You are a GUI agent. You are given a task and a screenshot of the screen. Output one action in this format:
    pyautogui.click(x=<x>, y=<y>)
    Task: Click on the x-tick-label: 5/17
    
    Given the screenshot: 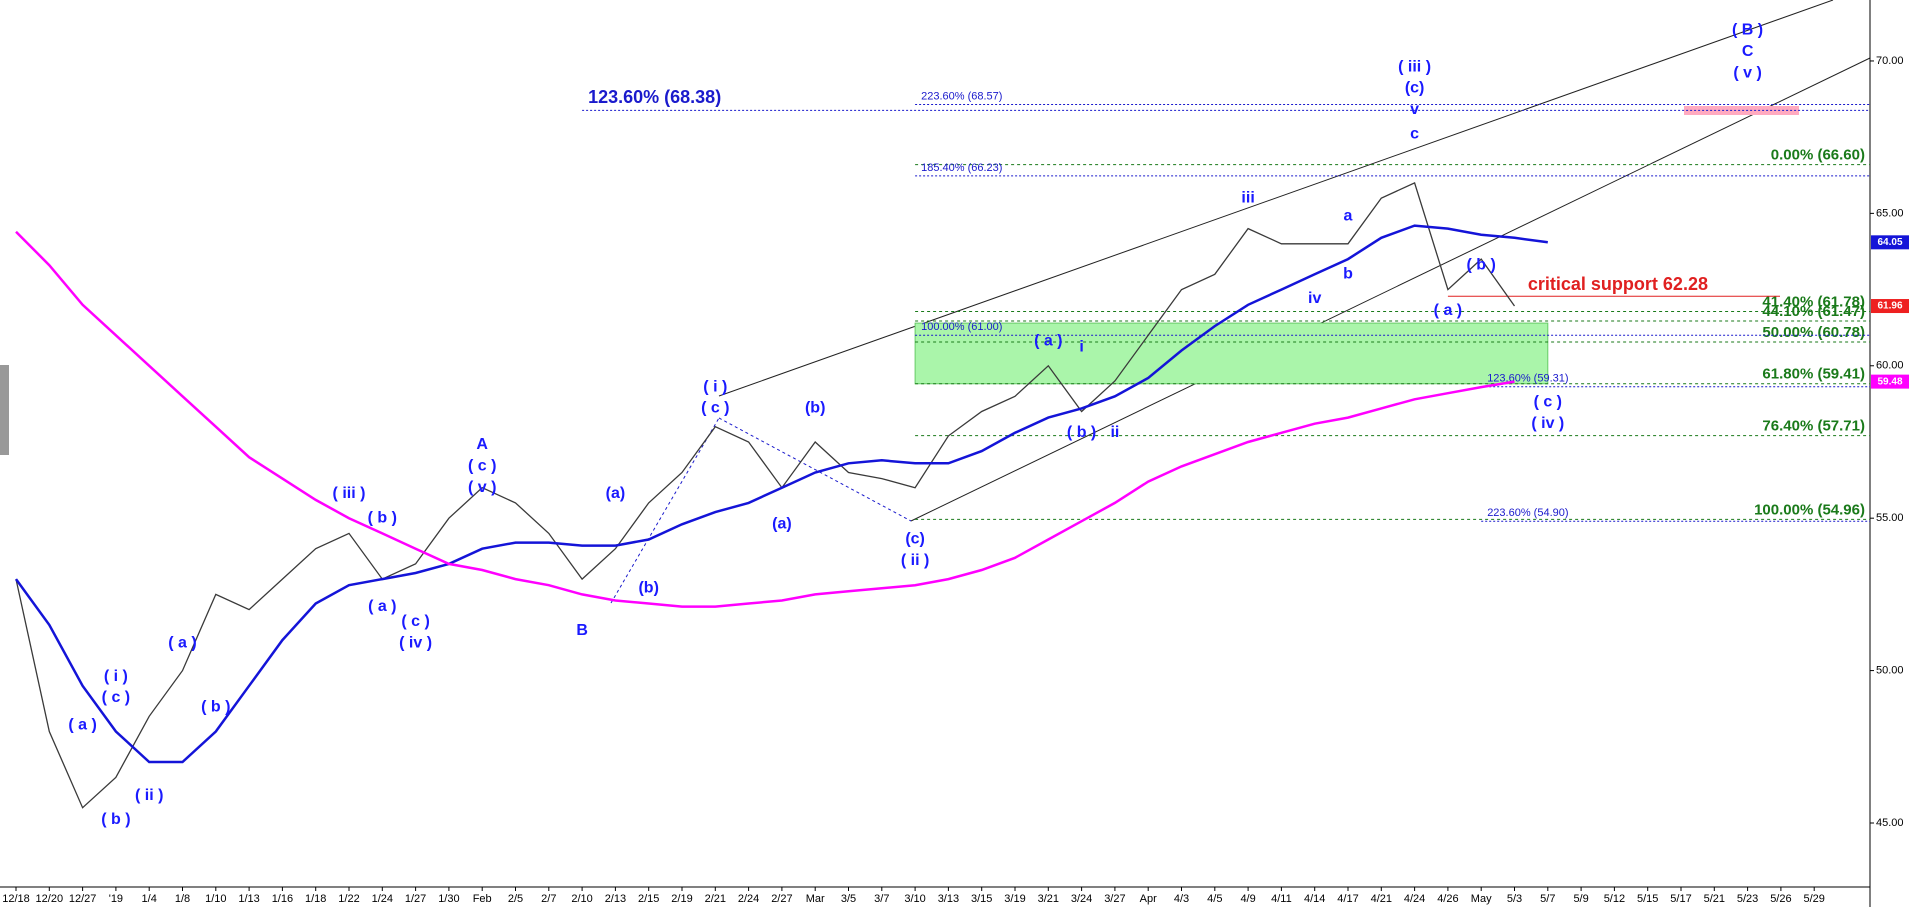 What is the action you would take?
    pyautogui.click(x=1680, y=899)
    